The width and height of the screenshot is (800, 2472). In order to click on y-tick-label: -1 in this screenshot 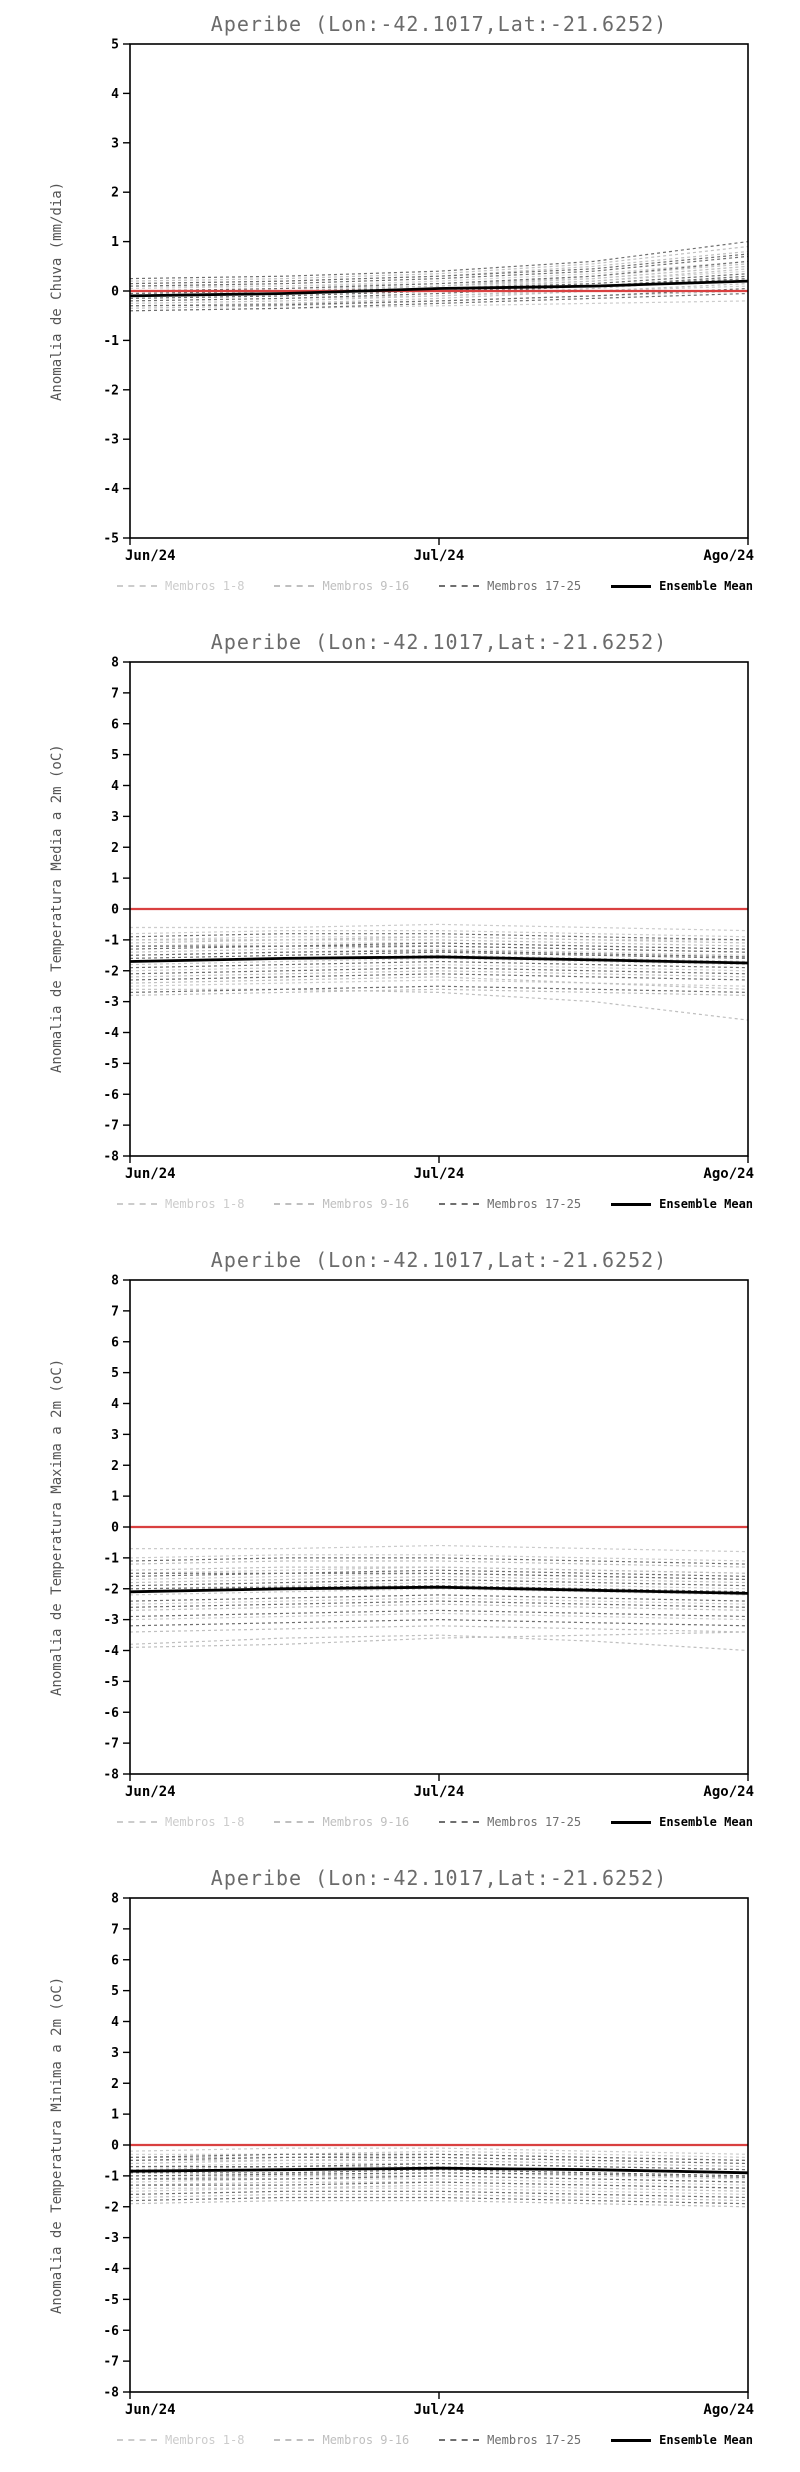, I will do `click(111, 341)`.